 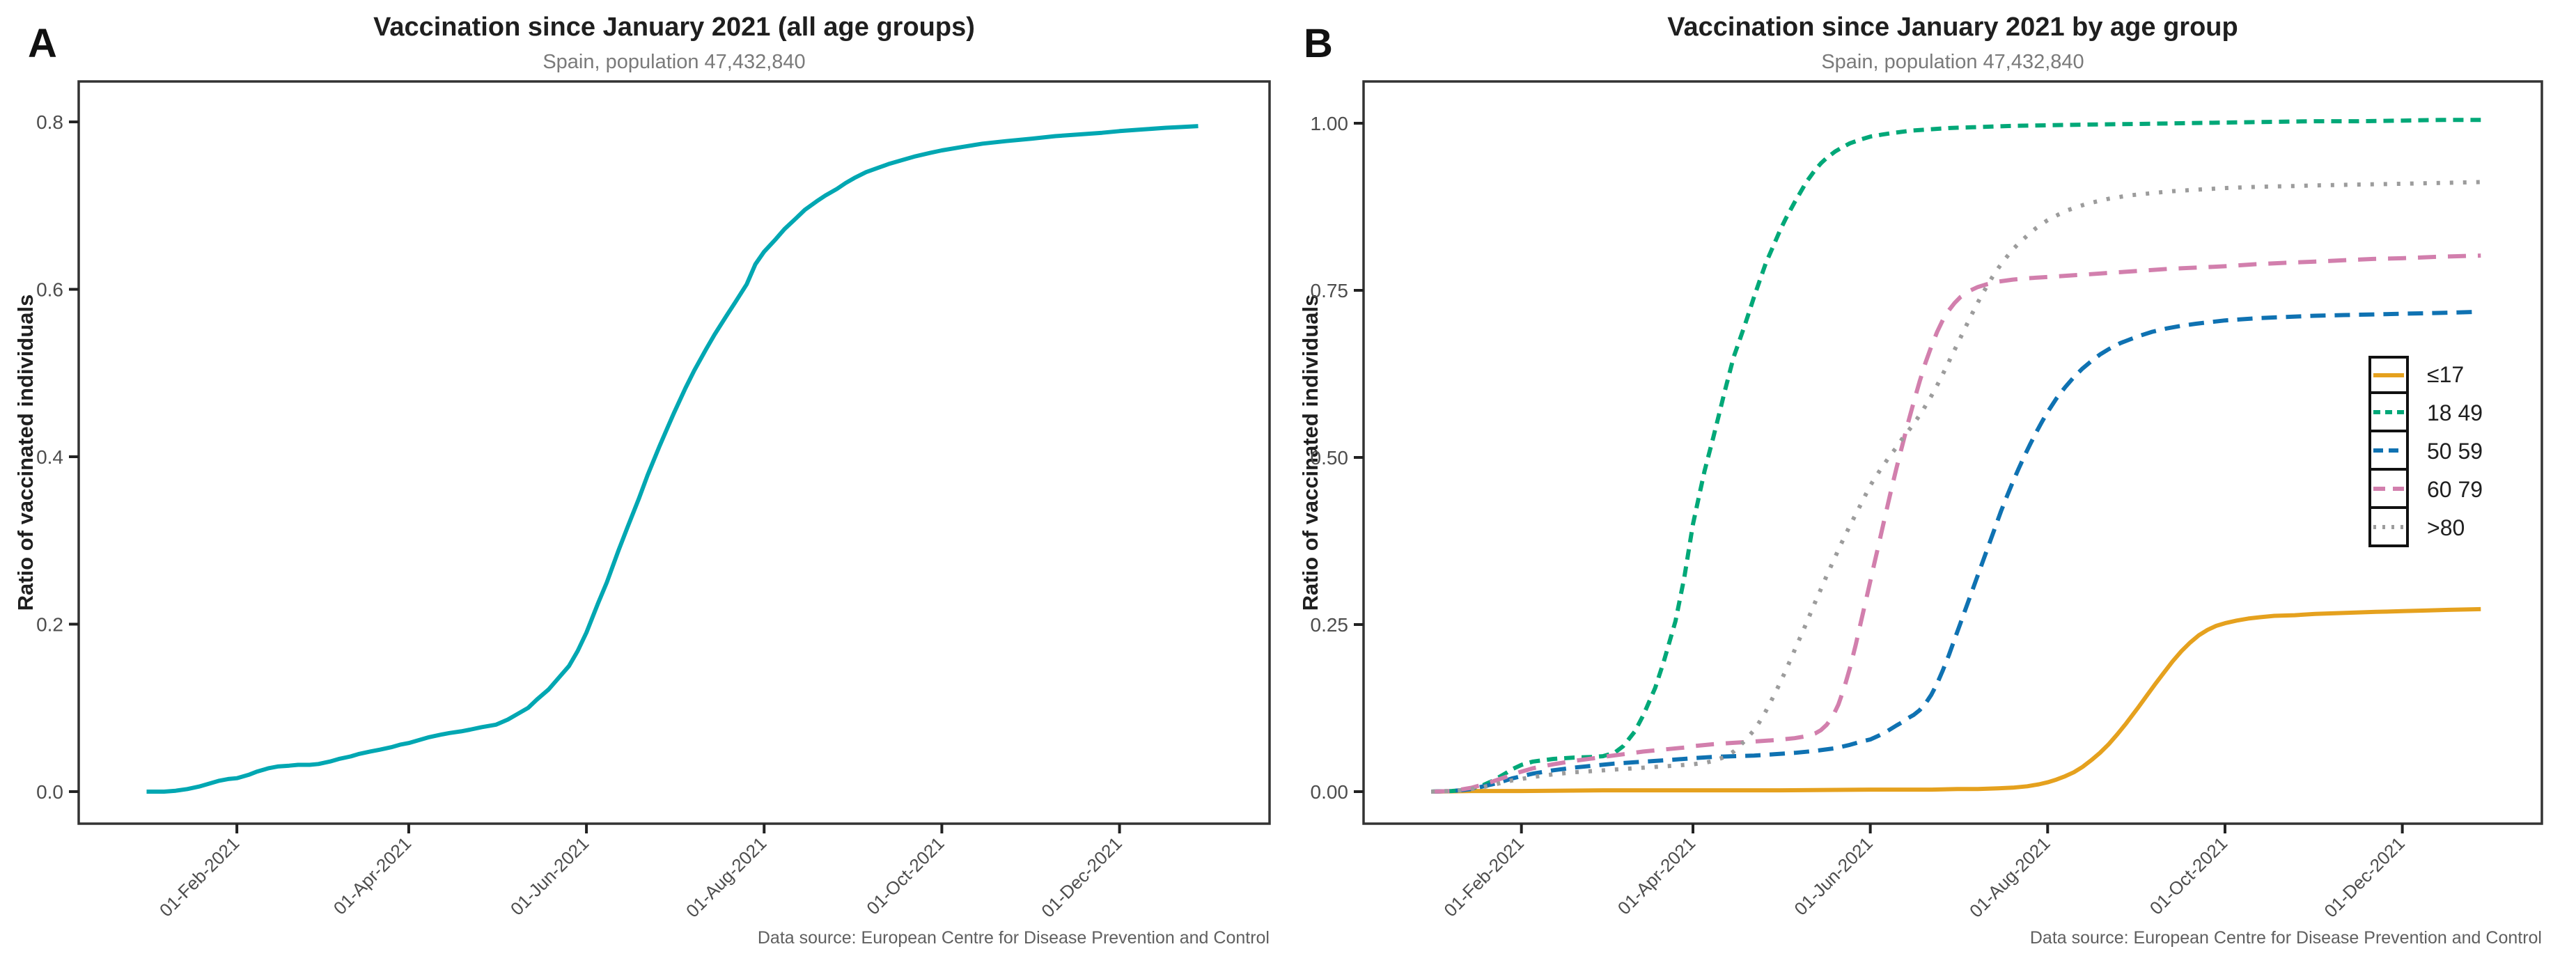 I want to click on panel-a-subtitle: Spain, population 47,432,840, so click(x=674, y=62).